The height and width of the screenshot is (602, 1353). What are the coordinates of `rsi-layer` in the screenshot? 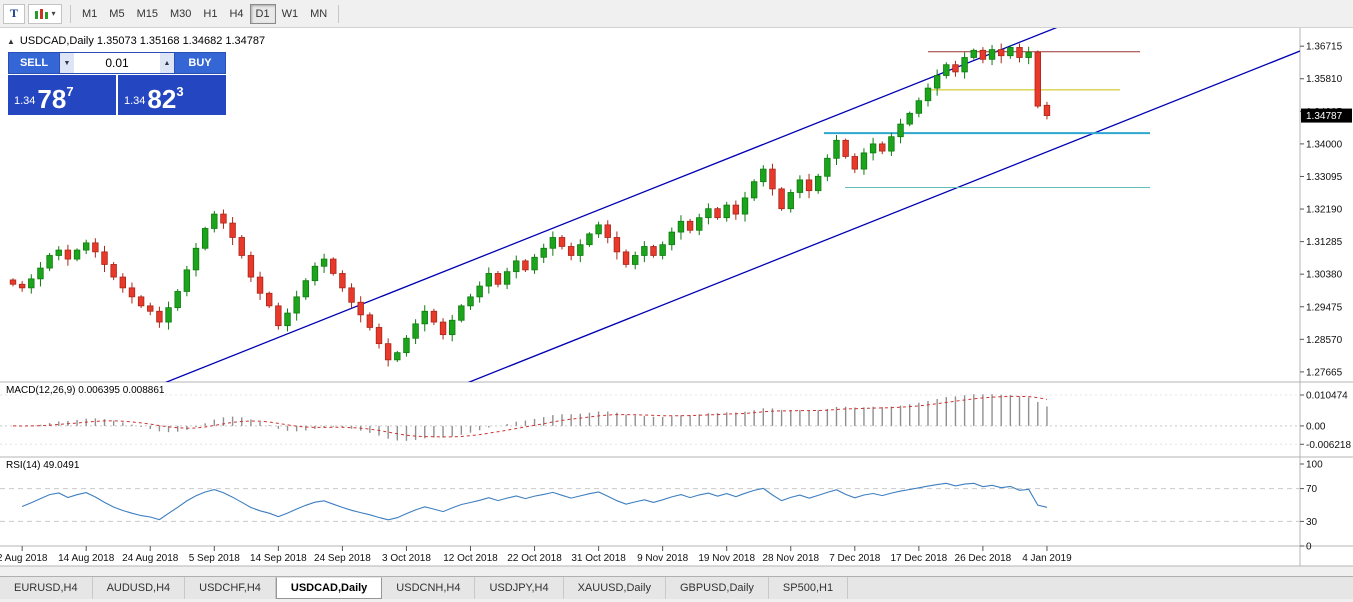 It's located at (534, 501).